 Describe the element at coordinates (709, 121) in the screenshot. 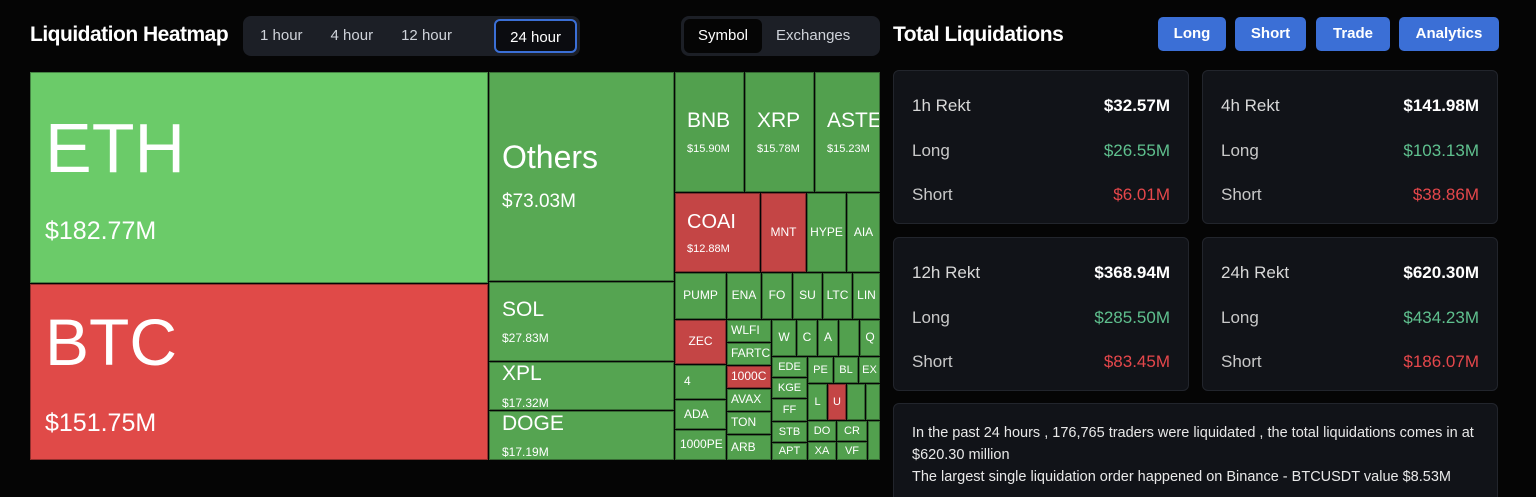

I see `tile-label: BNB` at that location.